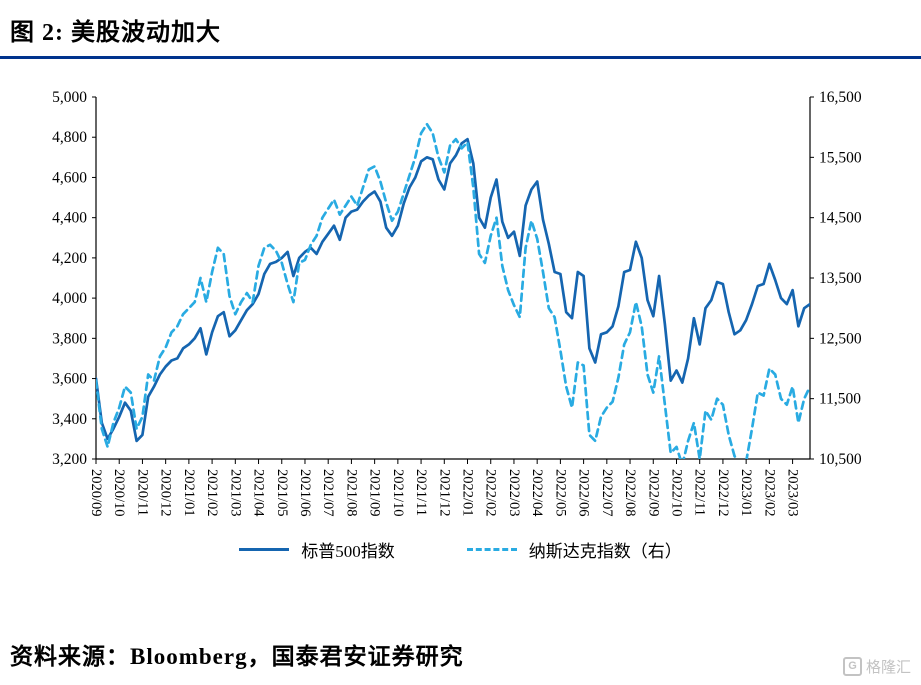  I want to click on svg-text: 2021/11, so click(421, 492).